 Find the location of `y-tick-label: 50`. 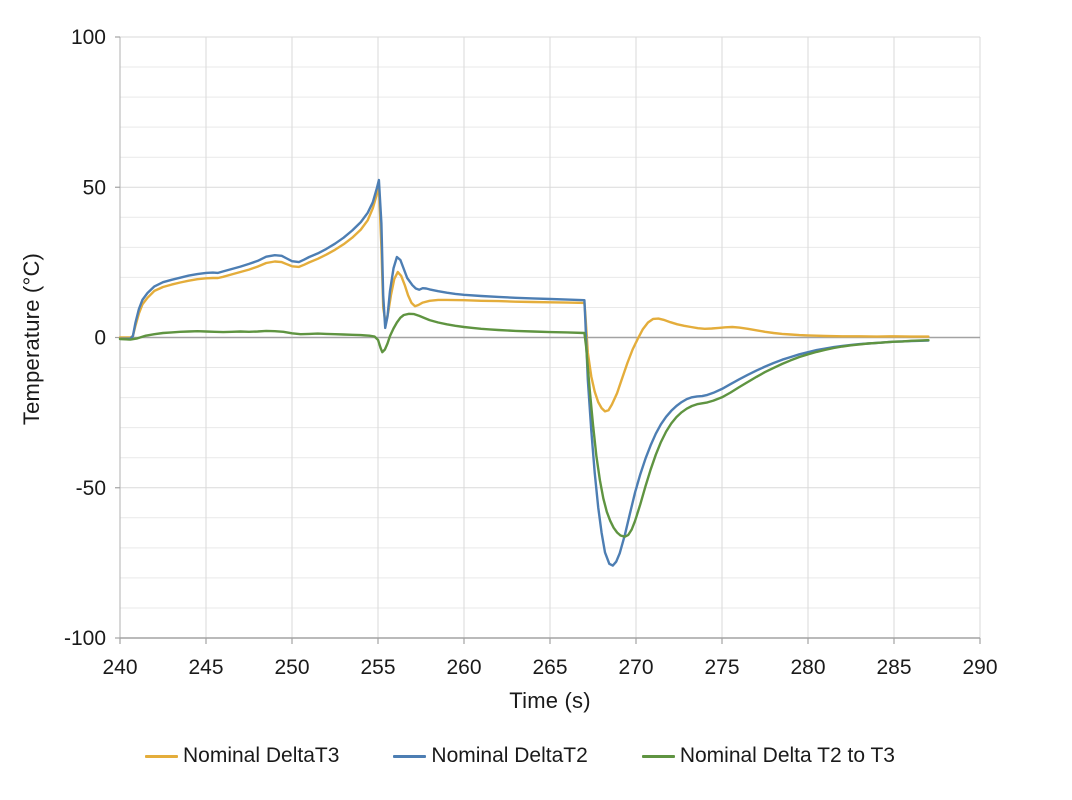

y-tick-label: 50 is located at coordinates (94, 187).